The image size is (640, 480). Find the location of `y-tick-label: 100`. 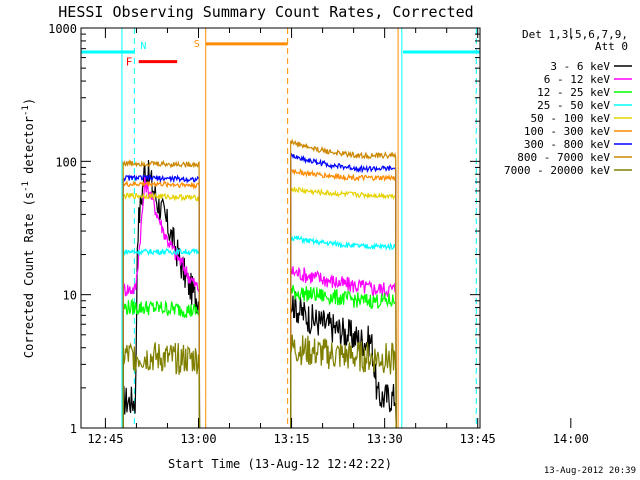

y-tick-label: 100 is located at coordinates (66, 162).